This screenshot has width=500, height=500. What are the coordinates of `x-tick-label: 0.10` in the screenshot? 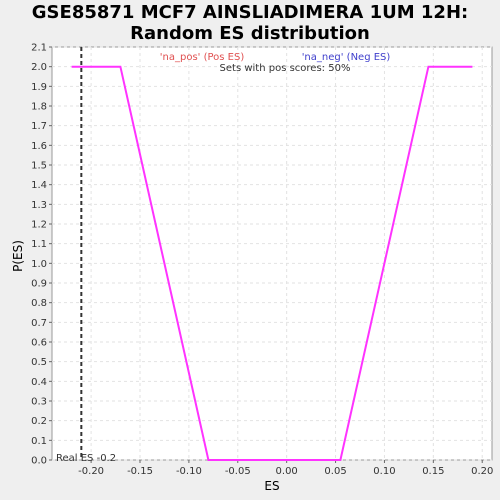 It's located at (384, 471).